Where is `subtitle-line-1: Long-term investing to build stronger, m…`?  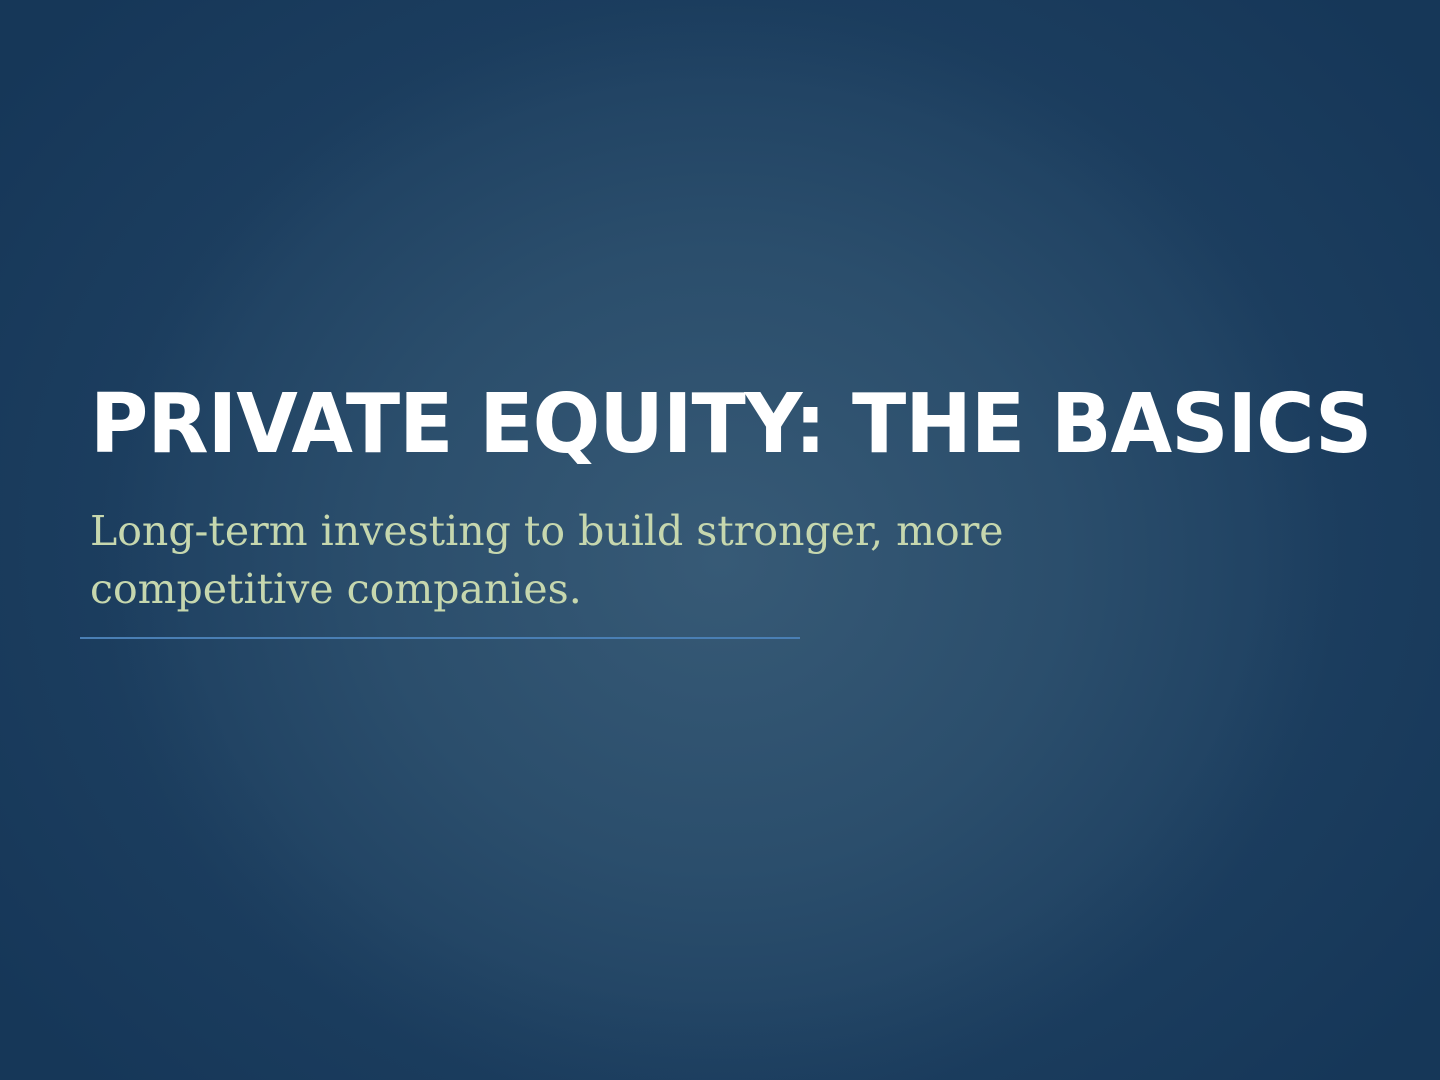
subtitle-line-1: Long-term investing to build stronger, m… is located at coordinates (547, 531).